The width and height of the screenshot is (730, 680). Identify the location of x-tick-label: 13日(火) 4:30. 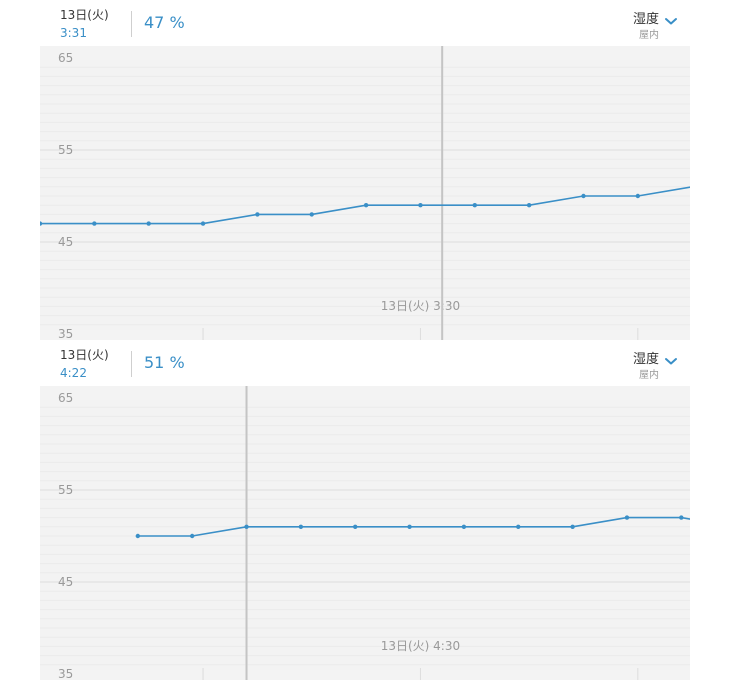
(420, 646).